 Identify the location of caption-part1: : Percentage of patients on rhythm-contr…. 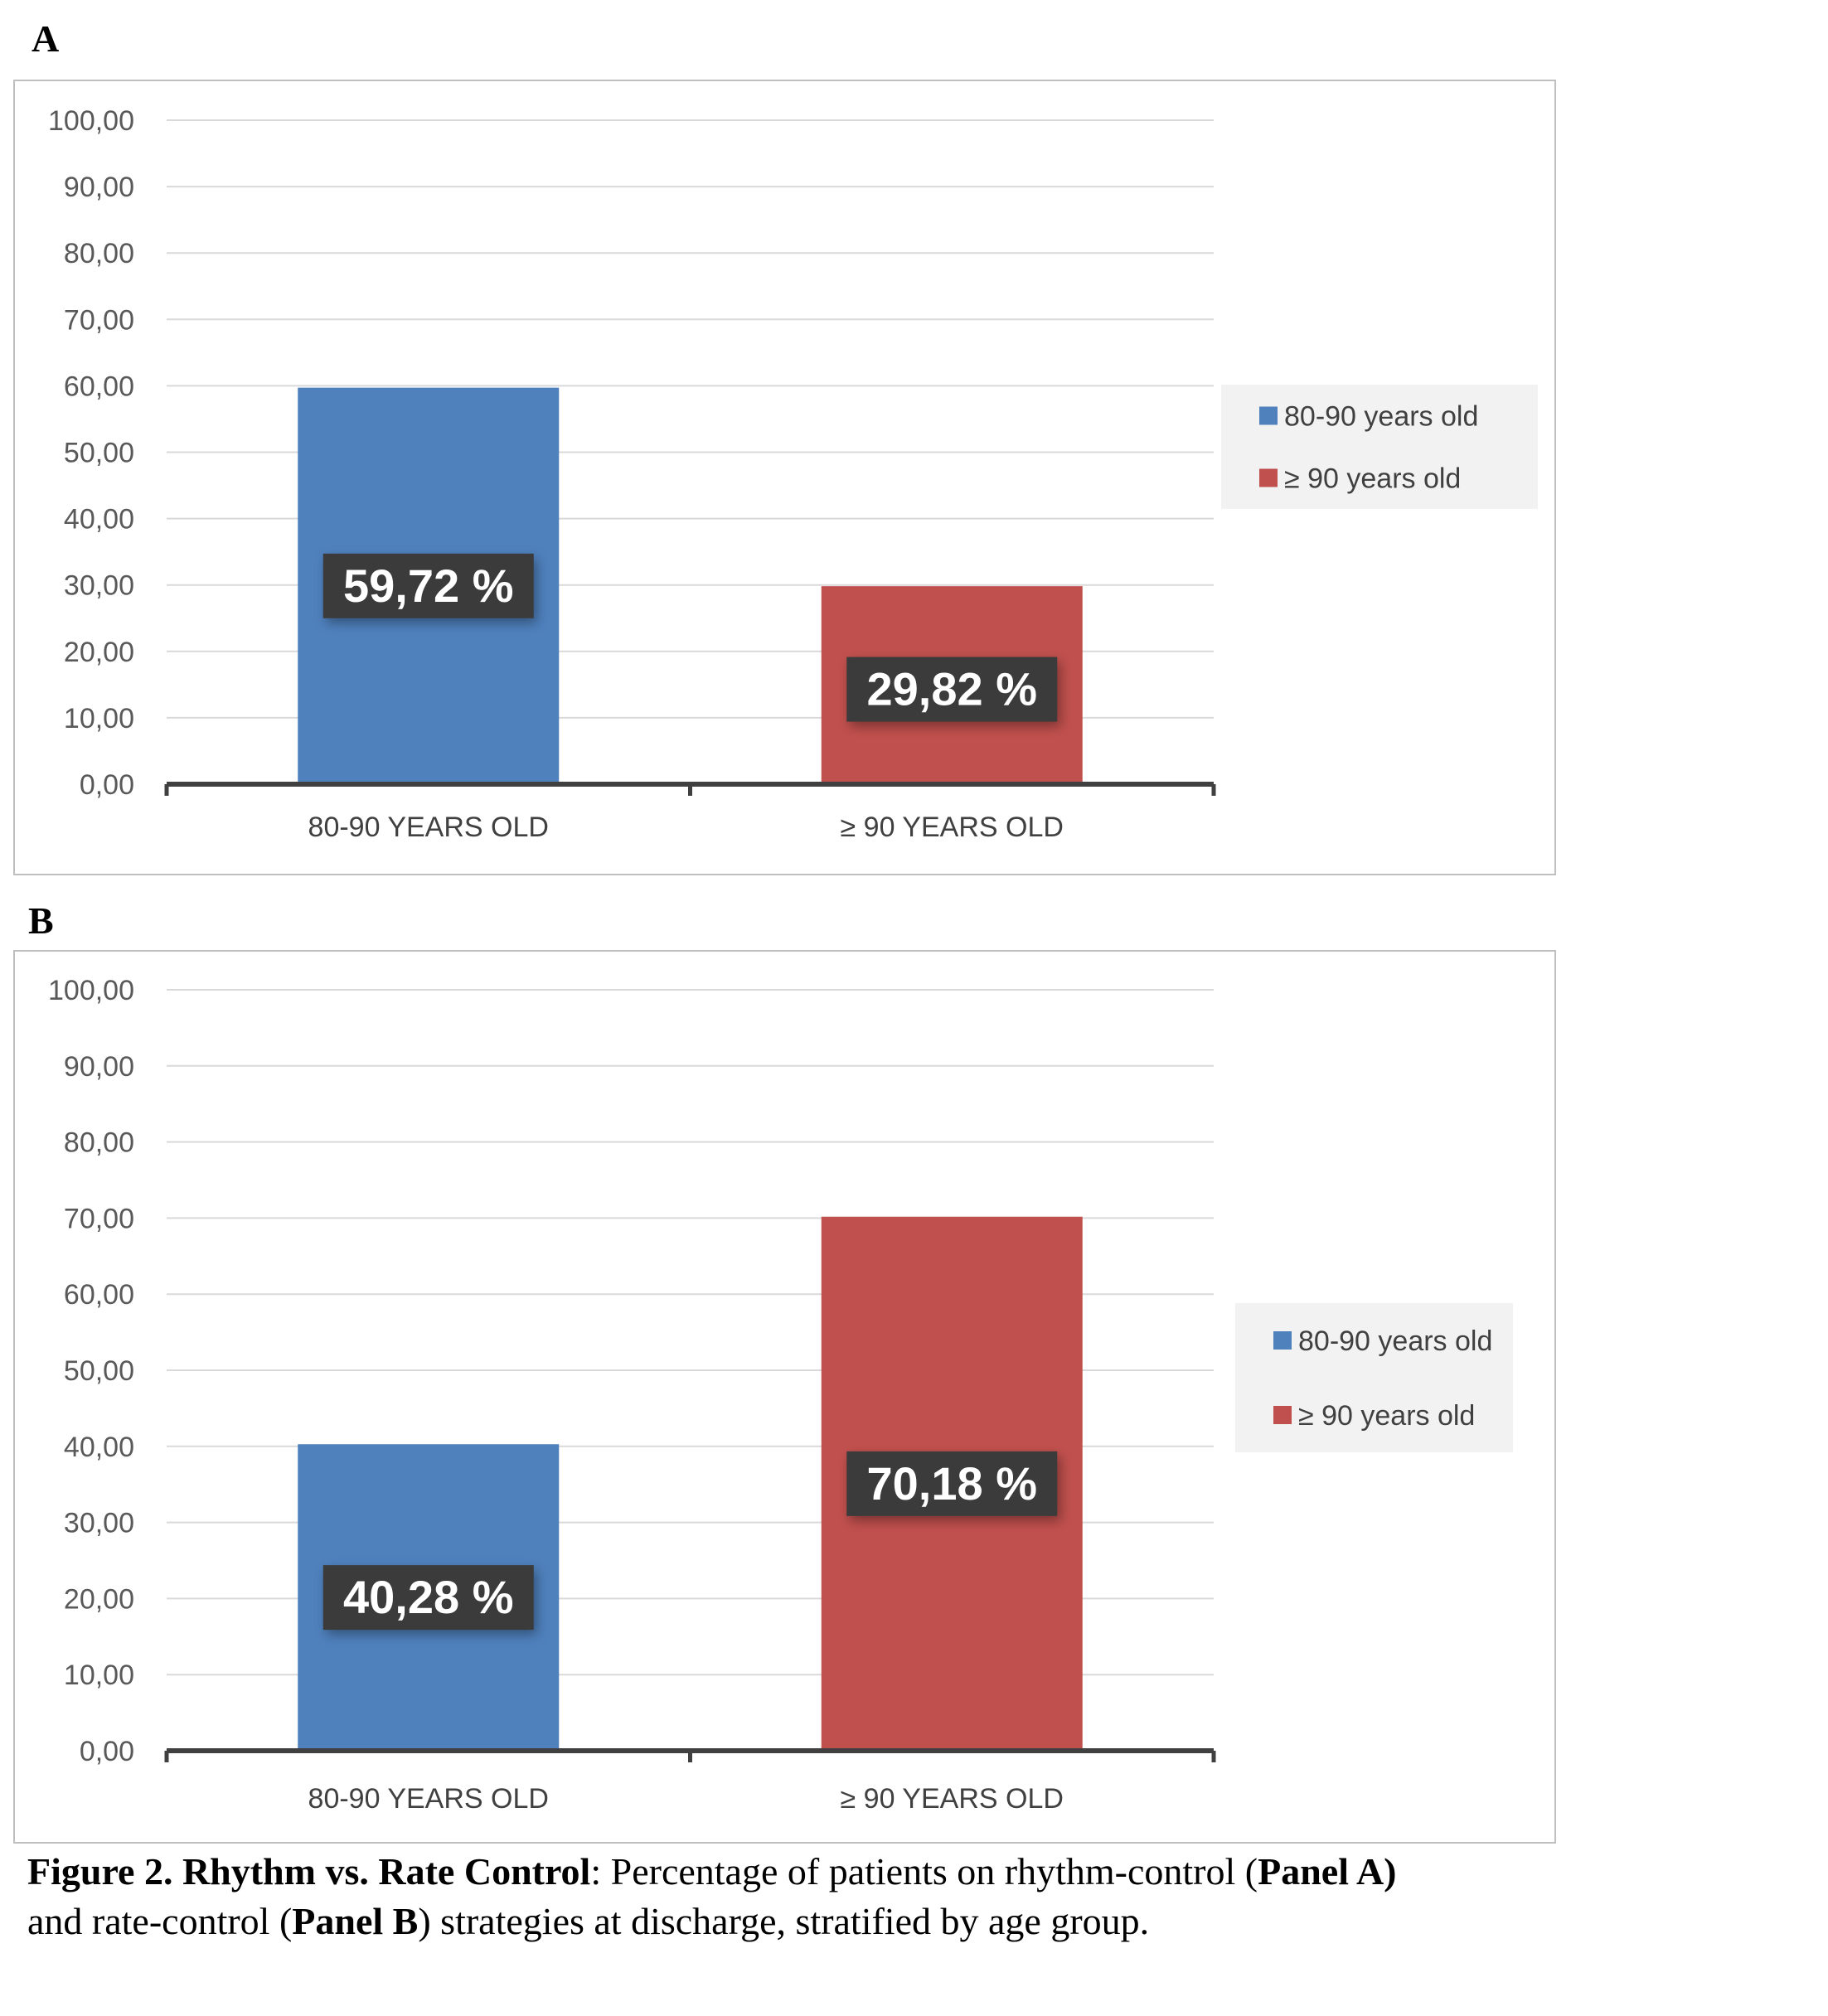
(924, 1871).